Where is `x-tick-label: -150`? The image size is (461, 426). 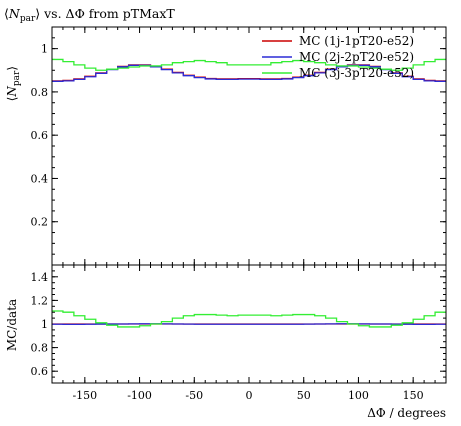
x-tick-label: -150 is located at coordinates (84, 395).